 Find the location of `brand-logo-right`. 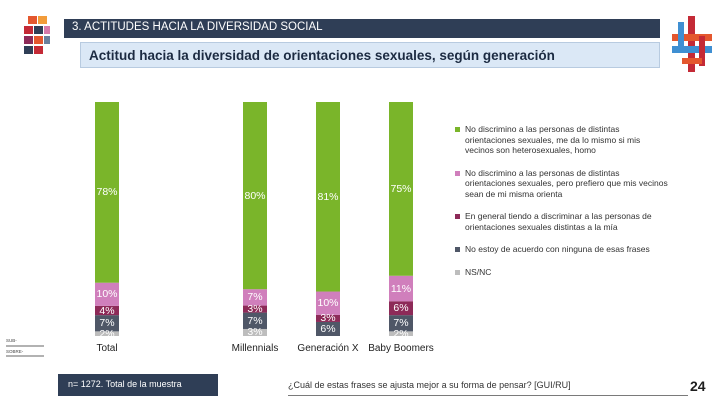

brand-logo-right is located at coordinates (692, 44).